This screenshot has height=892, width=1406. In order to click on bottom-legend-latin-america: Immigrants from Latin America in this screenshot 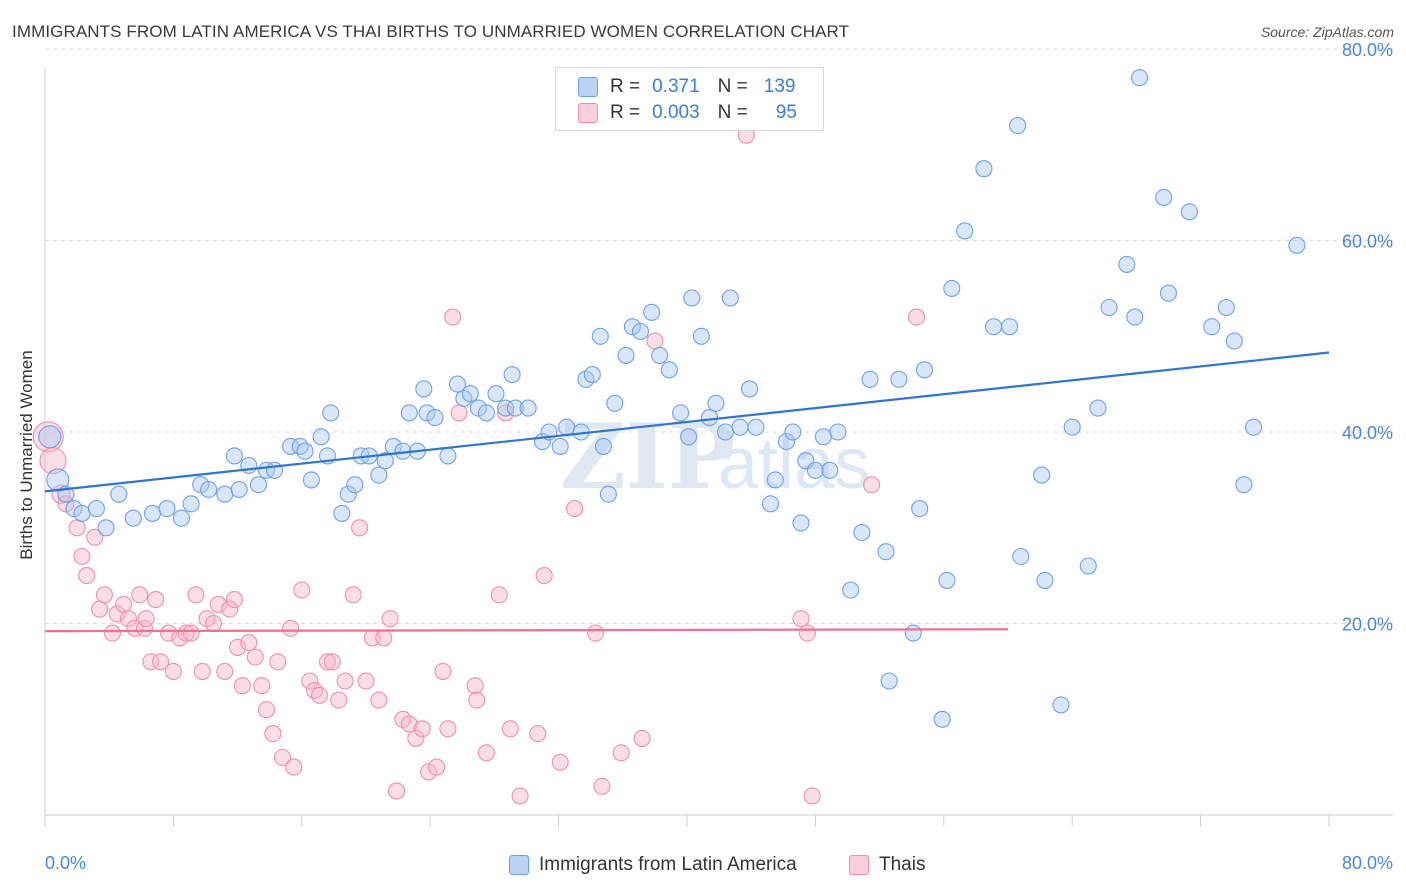, I will do `click(653, 865)`.